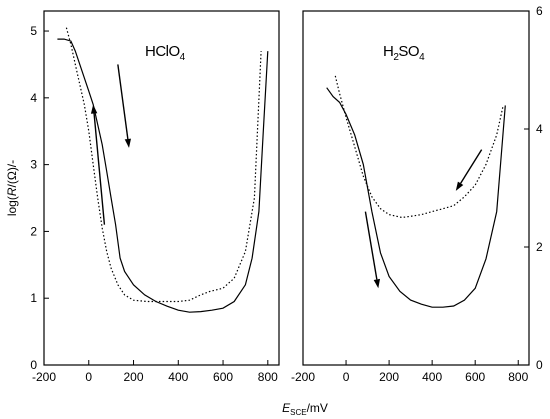 Image resolution: width=550 pixels, height=419 pixels. Describe the element at coordinates (110, 144) in the screenshot. I see `left-arrows-group` at that location.